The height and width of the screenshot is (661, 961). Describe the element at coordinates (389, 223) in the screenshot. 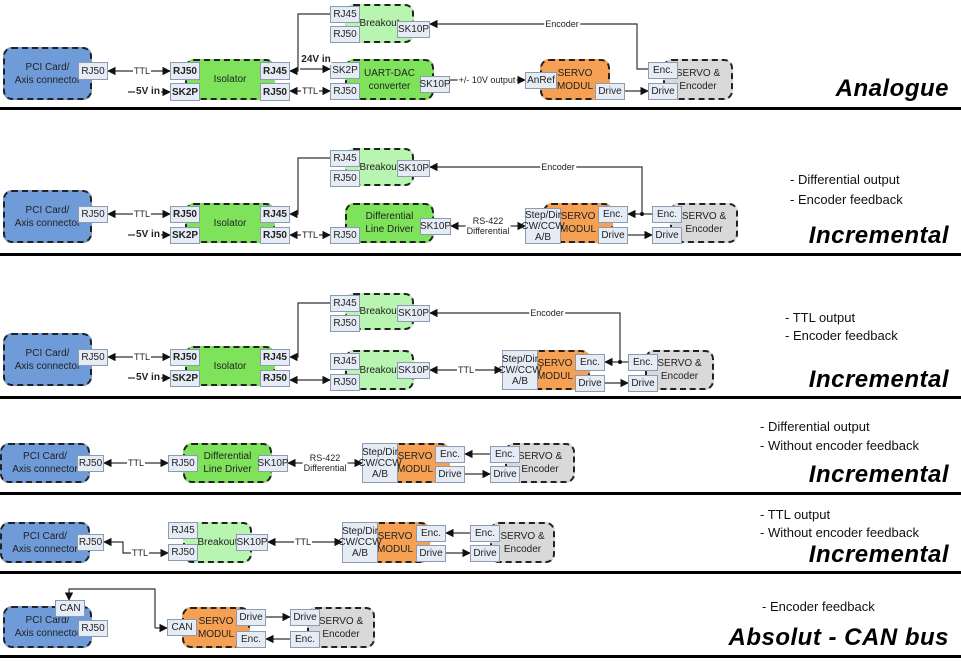

I see `differential-line-driver-block: Differential Line Driver` at that location.